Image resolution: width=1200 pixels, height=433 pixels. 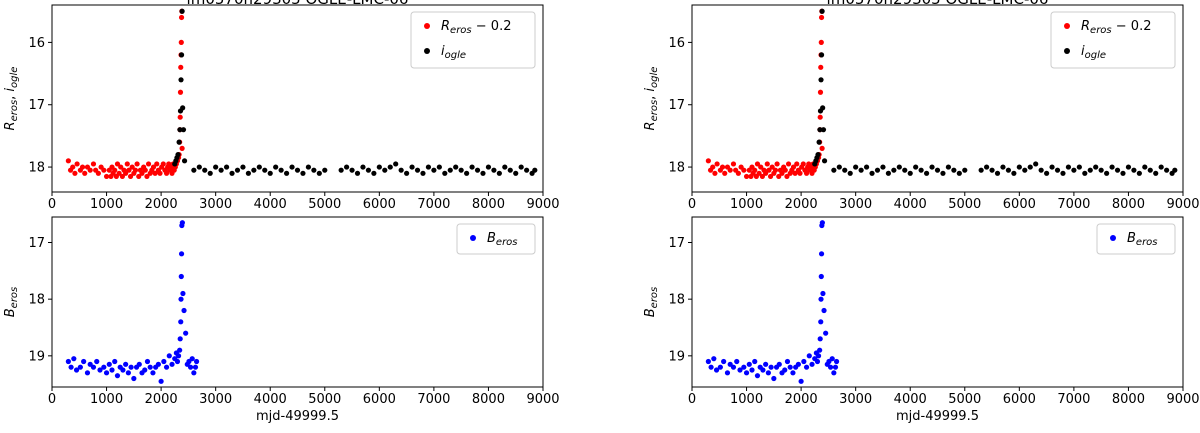 I want to click on x-tick-label: 9000, so click(x=1182, y=204).